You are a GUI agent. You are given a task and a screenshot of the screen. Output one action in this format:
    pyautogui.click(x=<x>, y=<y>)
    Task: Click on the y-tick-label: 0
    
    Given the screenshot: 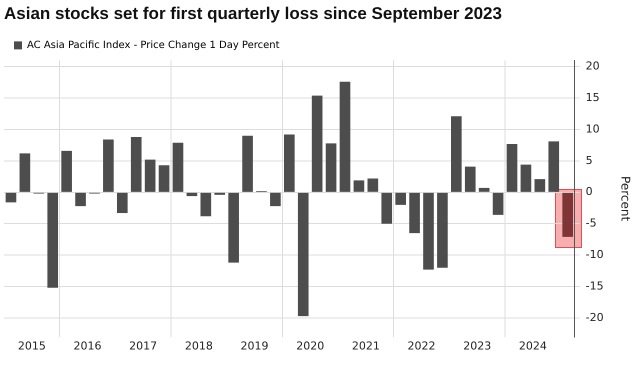 What is the action you would take?
    pyautogui.click(x=589, y=191)
    